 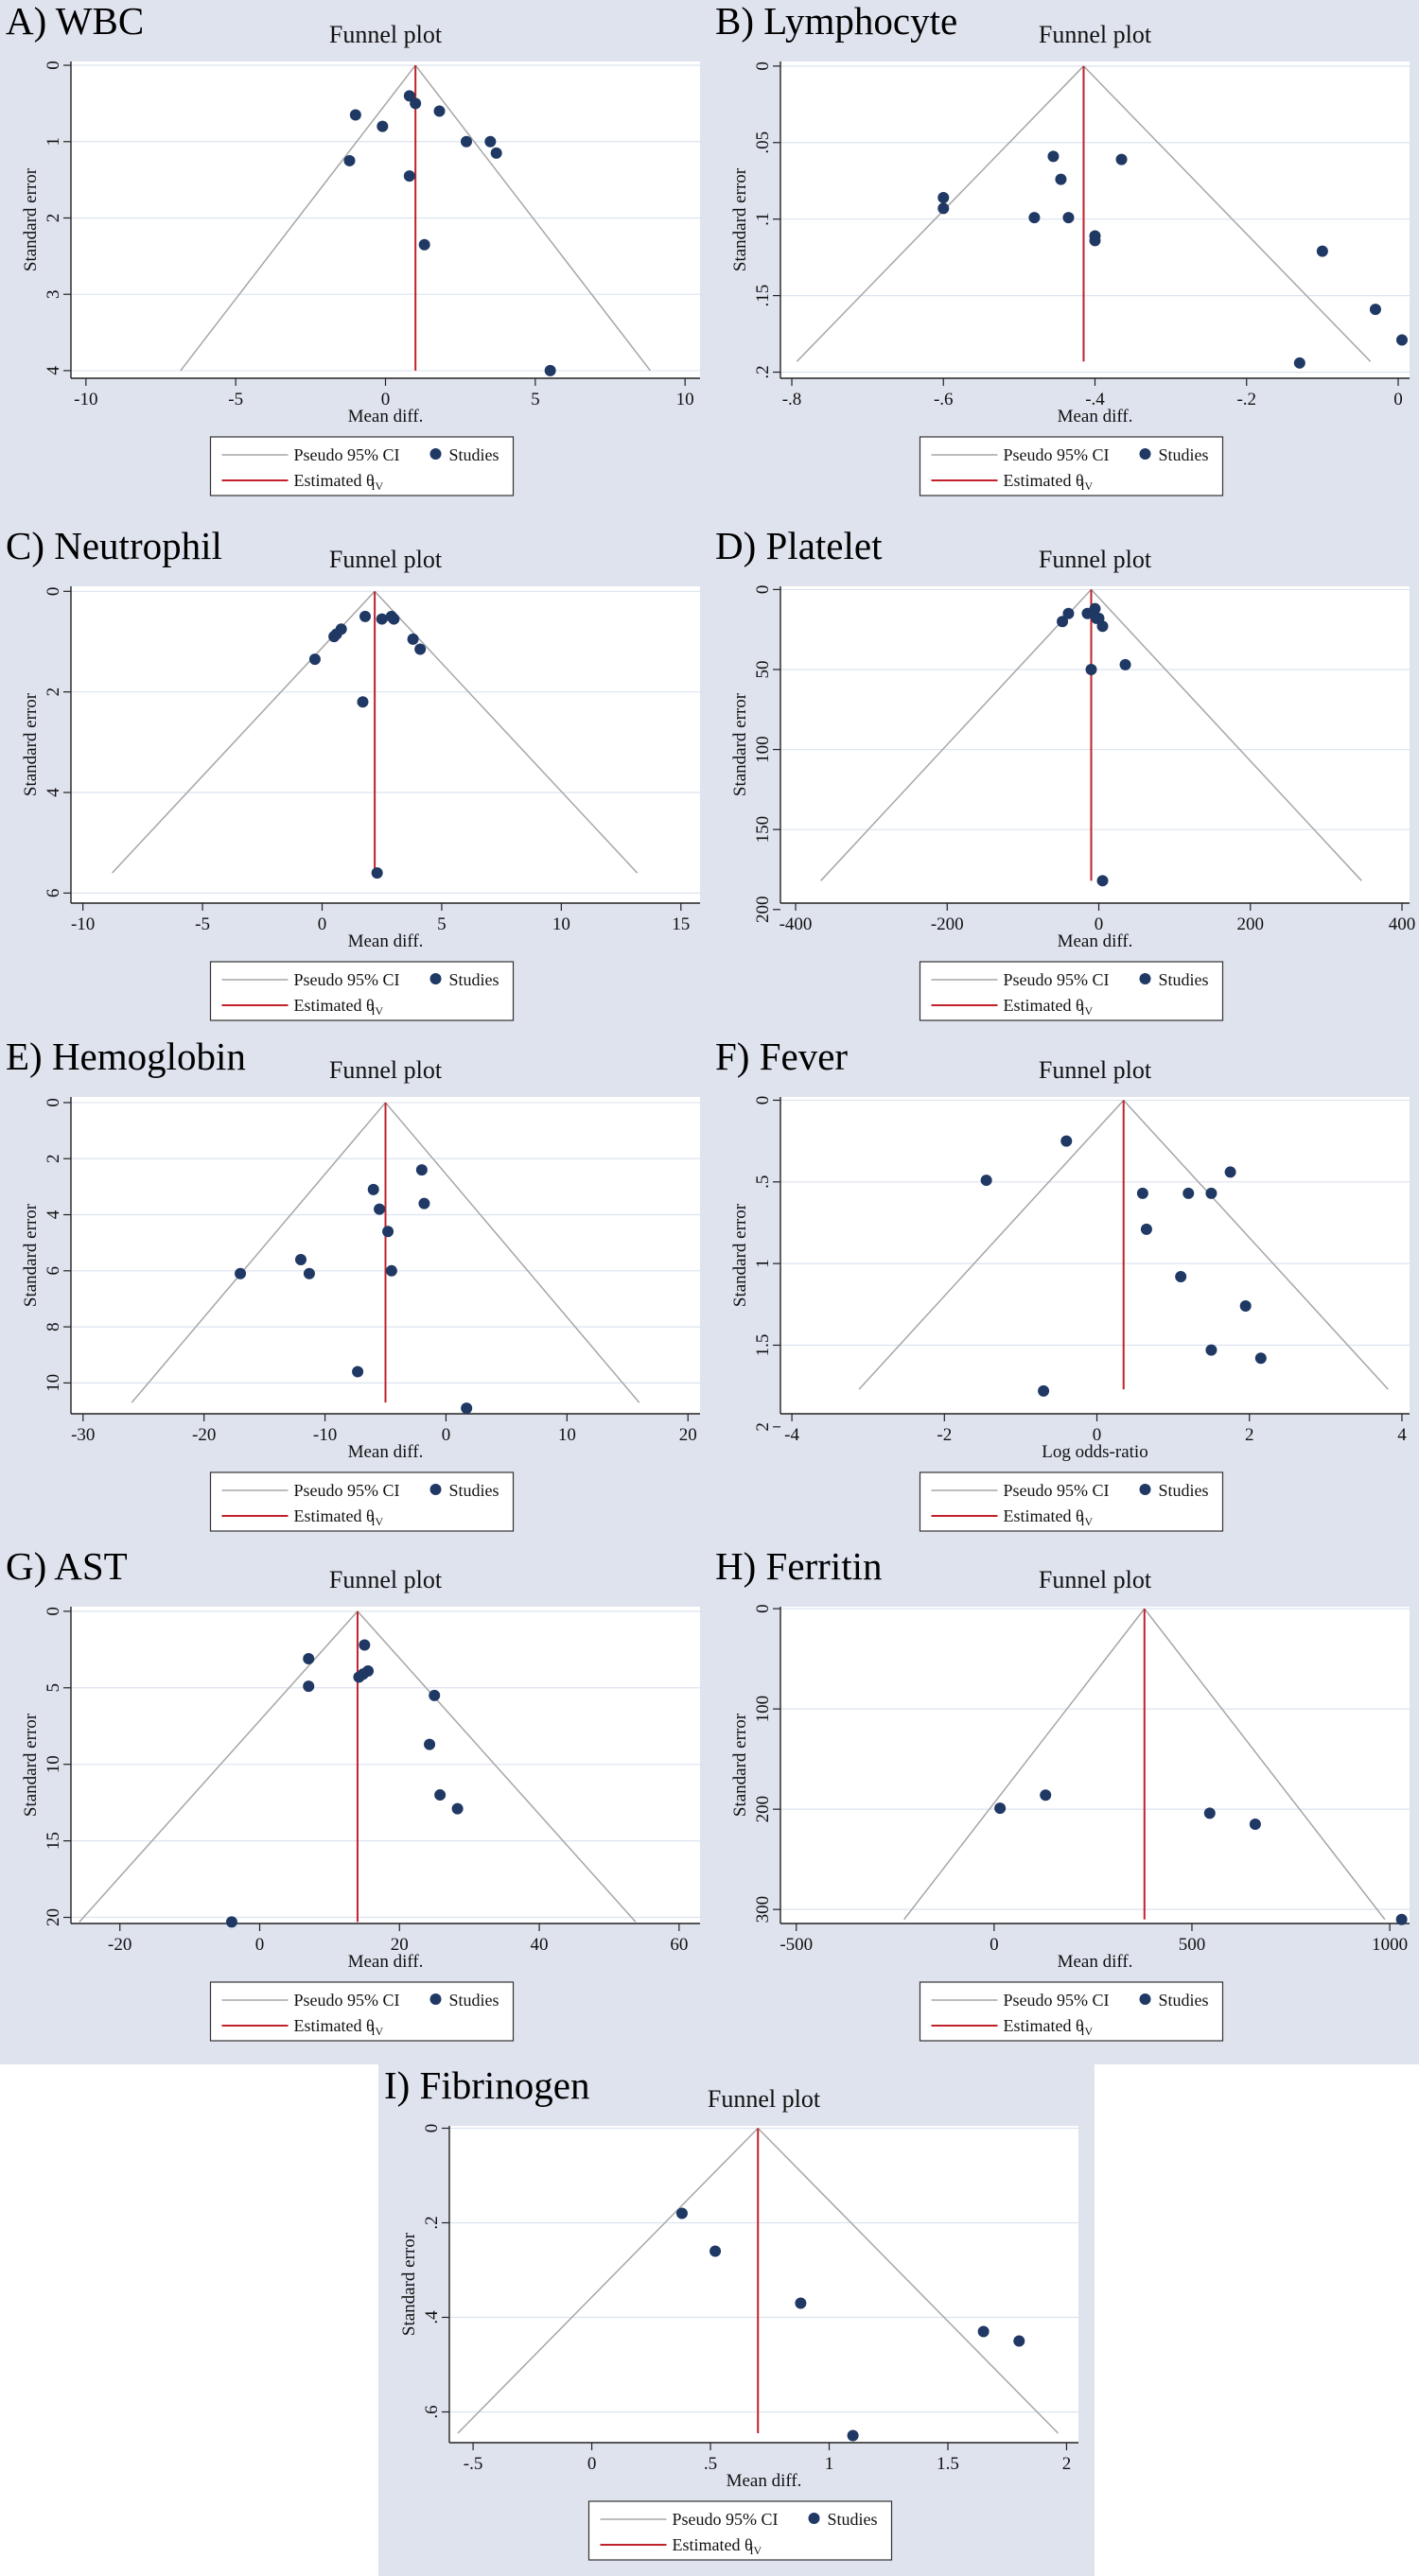 What do you see at coordinates (114, 545) in the screenshot?
I see `panel-label: C) Neutrophil` at bounding box center [114, 545].